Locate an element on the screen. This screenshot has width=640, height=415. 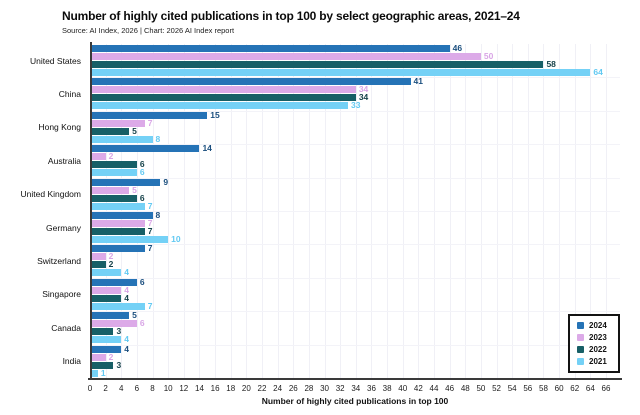
legend-label: 2024 is located at coordinates (598, 325).